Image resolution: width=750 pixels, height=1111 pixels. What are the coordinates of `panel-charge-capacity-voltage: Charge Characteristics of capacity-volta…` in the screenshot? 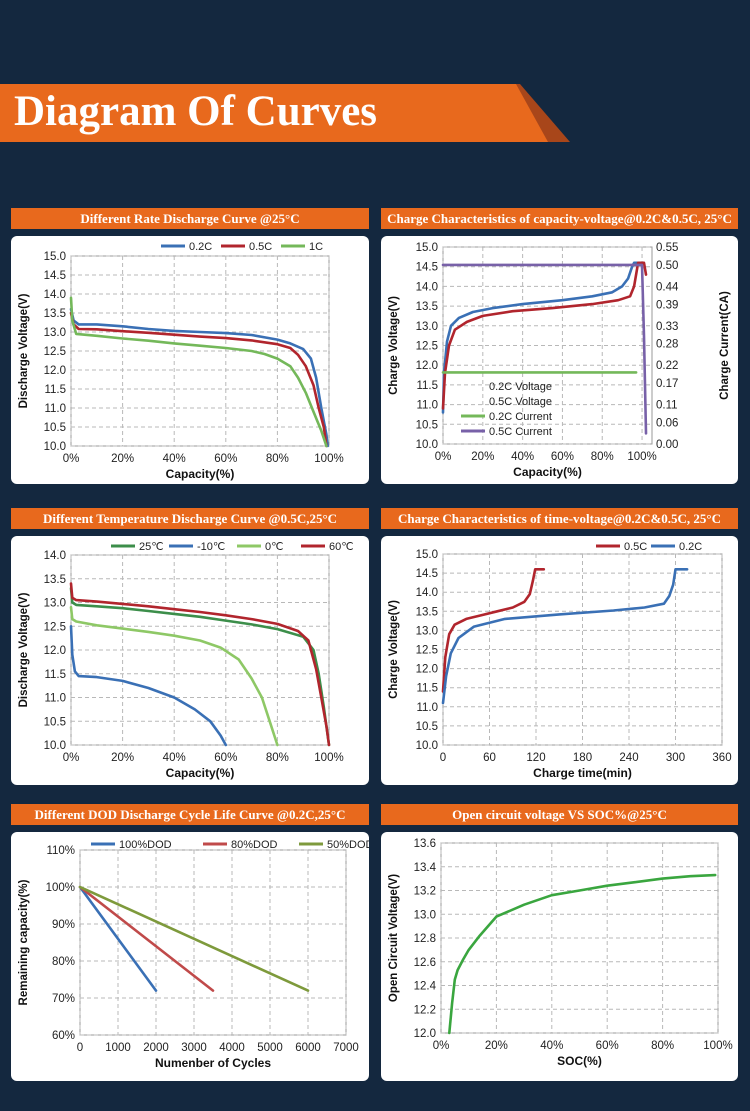 It's located at (559, 346).